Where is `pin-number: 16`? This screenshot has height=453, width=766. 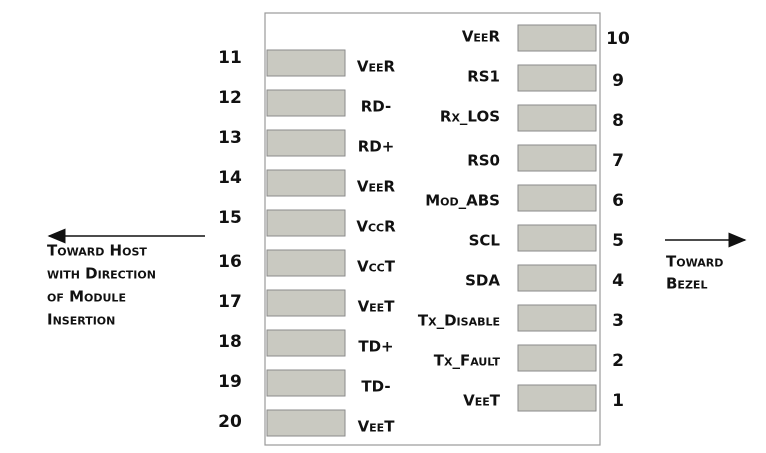
pin-number: 16 is located at coordinates (230, 262).